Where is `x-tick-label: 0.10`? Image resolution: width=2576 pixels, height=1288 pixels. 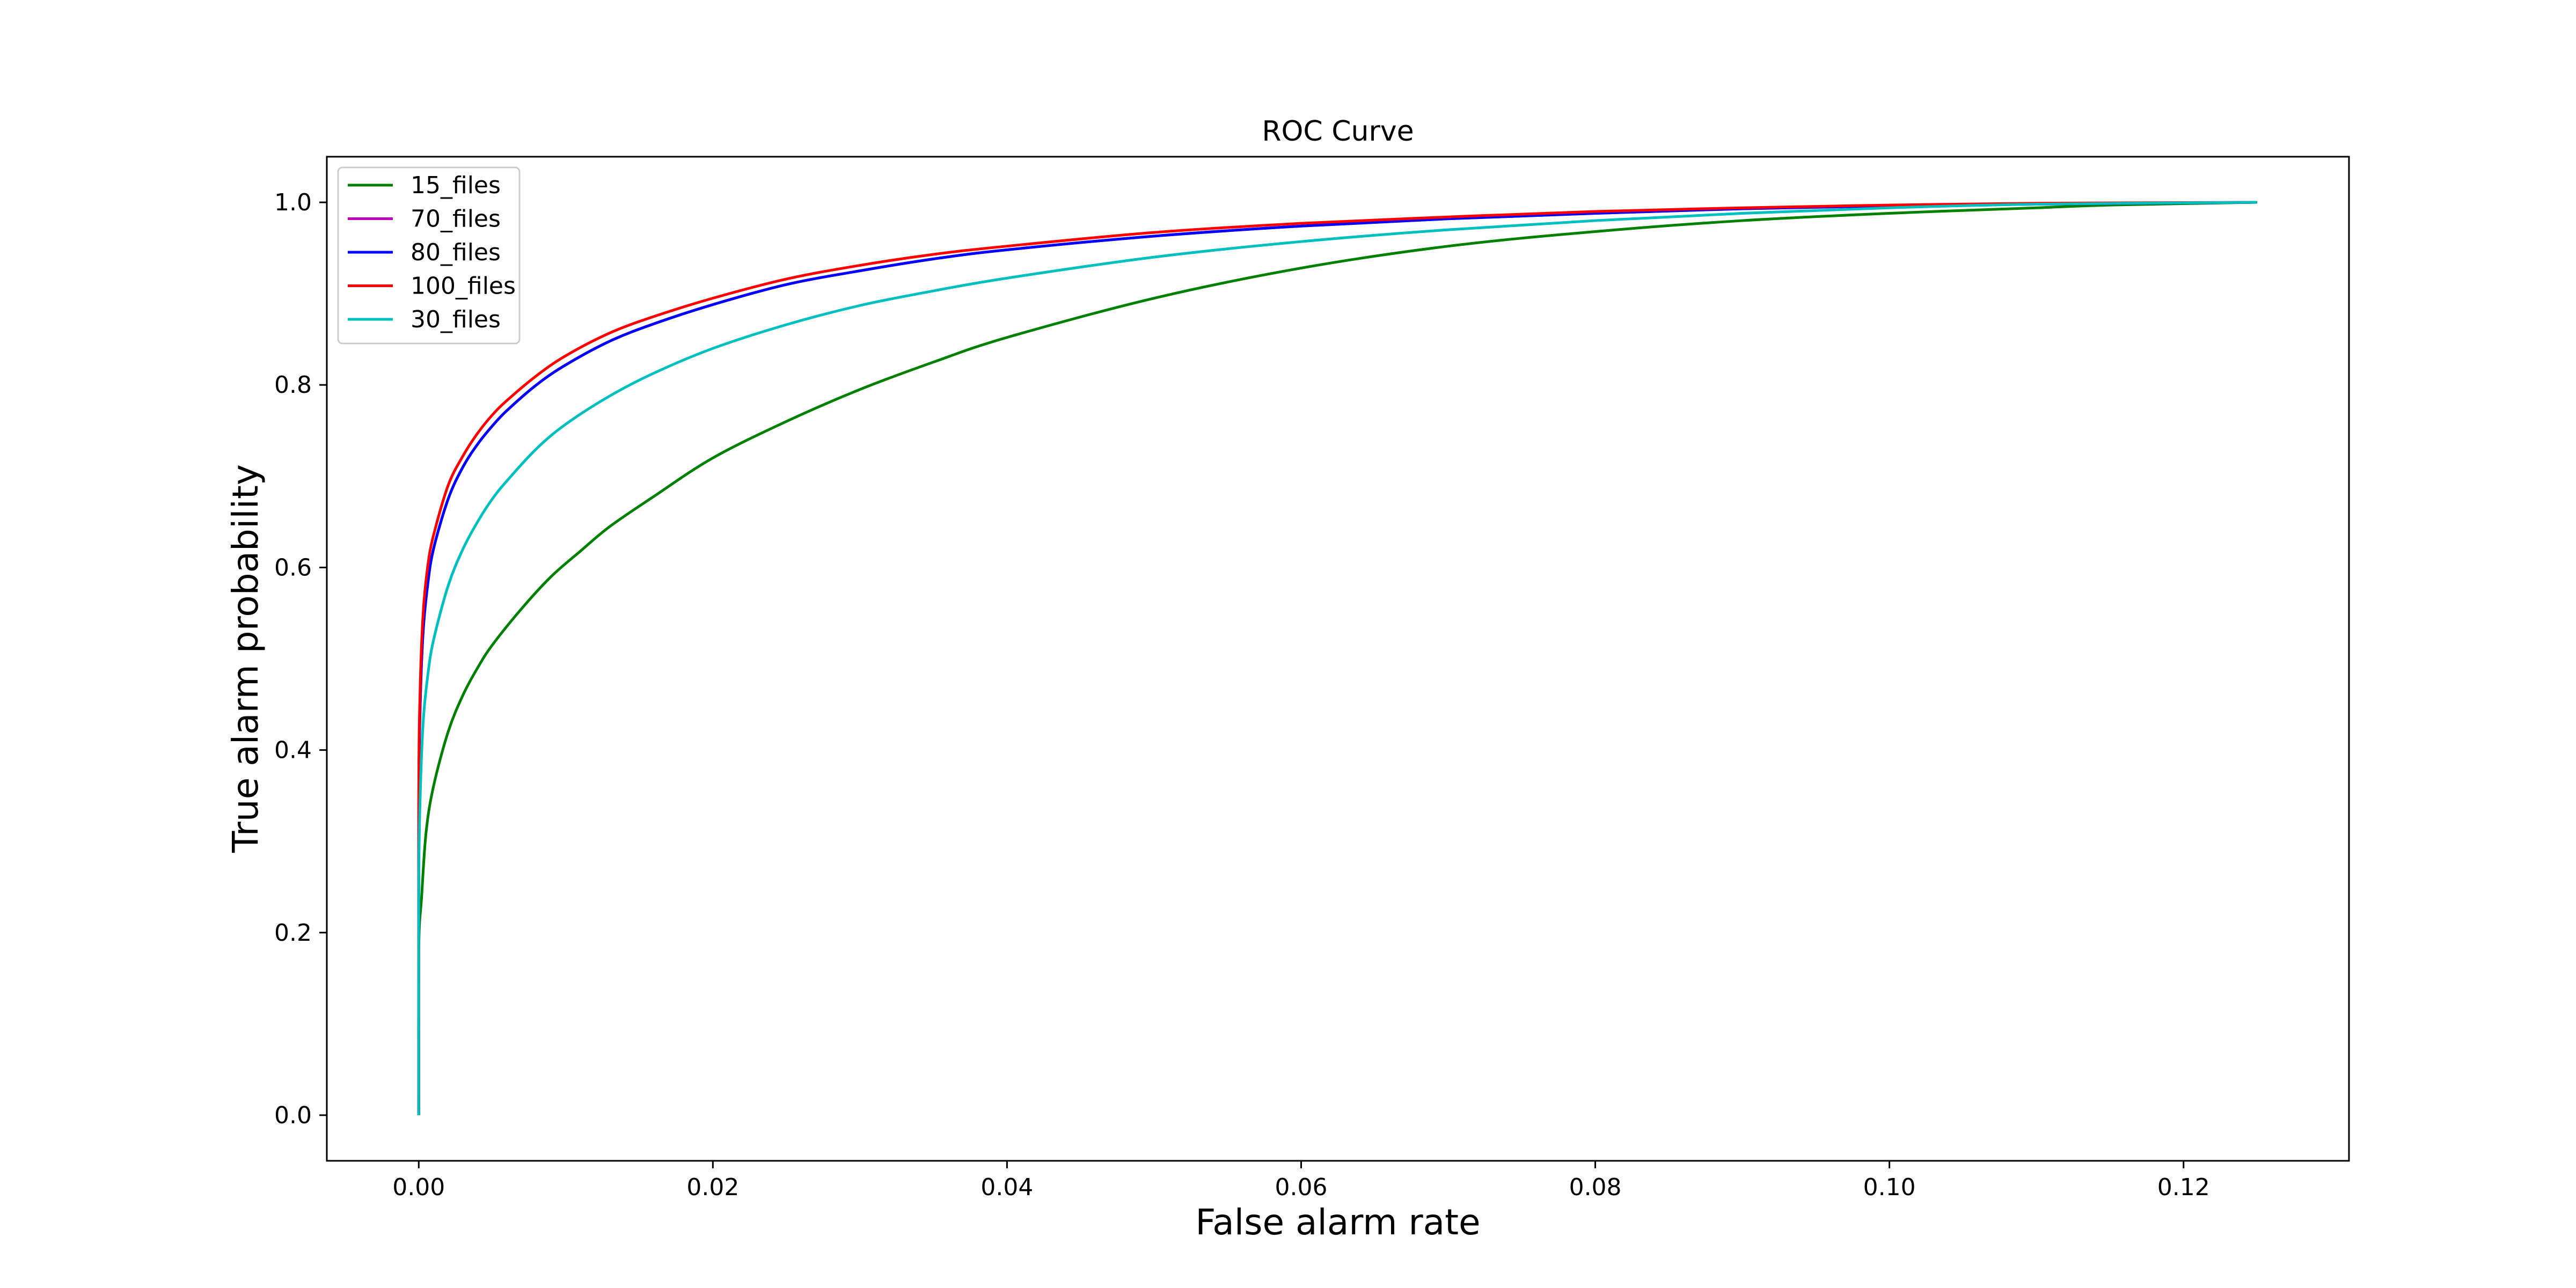 x-tick-label: 0.10 is located at coordinates (1889, 1187).